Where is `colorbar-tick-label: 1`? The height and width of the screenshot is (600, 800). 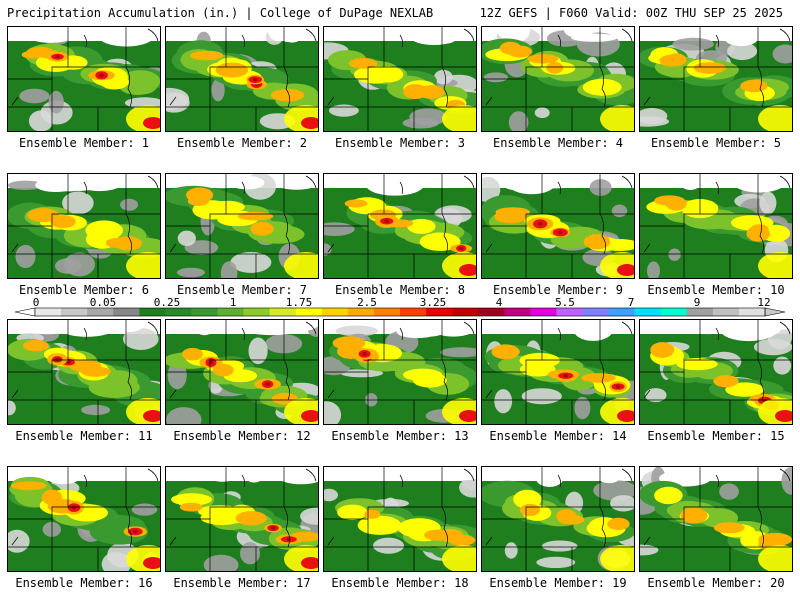
colorbar-tick-label: 1 is located at coordinates (233, 302).